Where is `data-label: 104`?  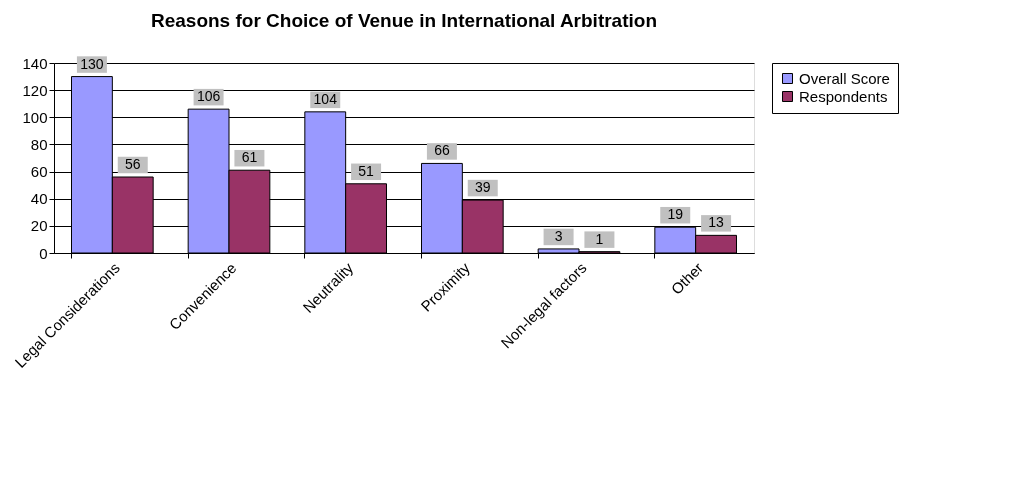 data-label: 104 is located at coordinates (325, 98).